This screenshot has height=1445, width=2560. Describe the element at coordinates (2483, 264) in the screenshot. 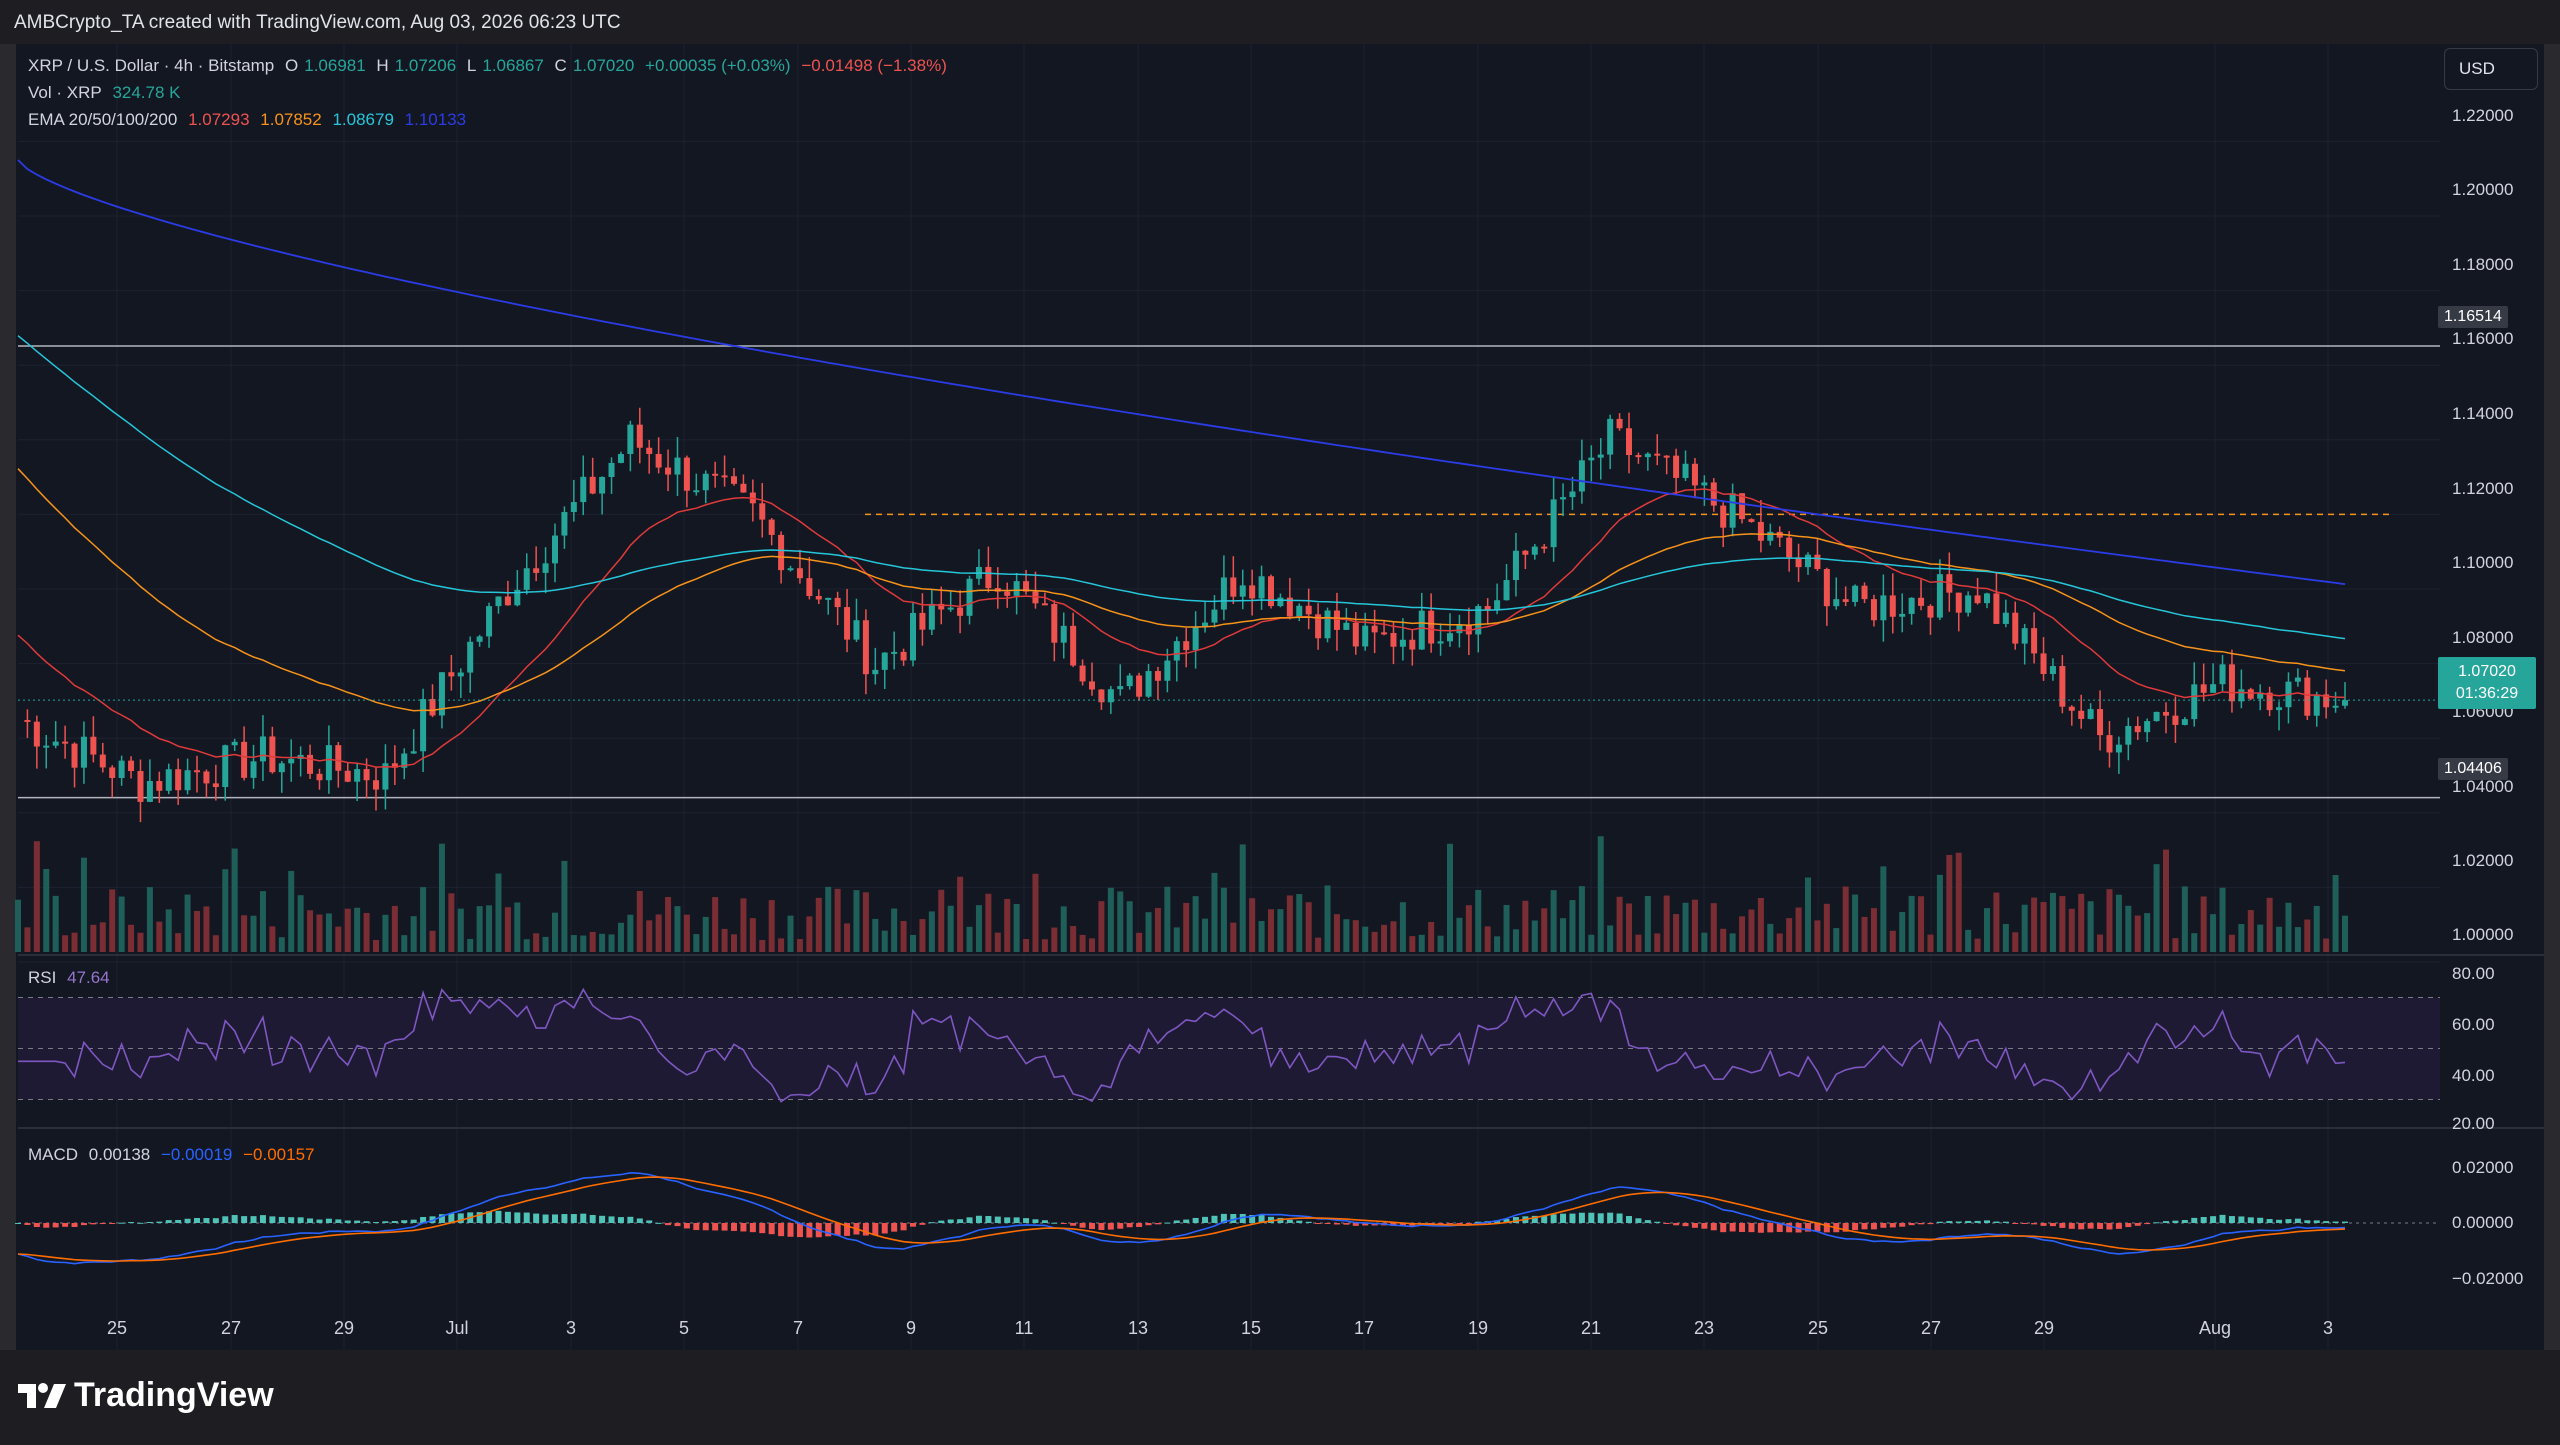

I see `price-tick: 1.18000` at that location.